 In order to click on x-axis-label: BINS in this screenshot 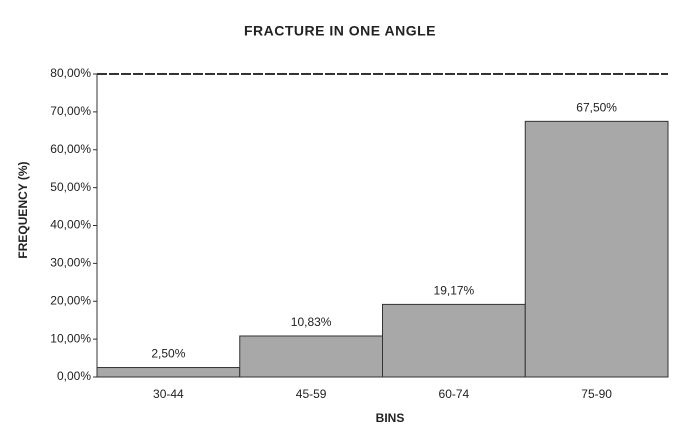, I will do `click(390, 418)`.